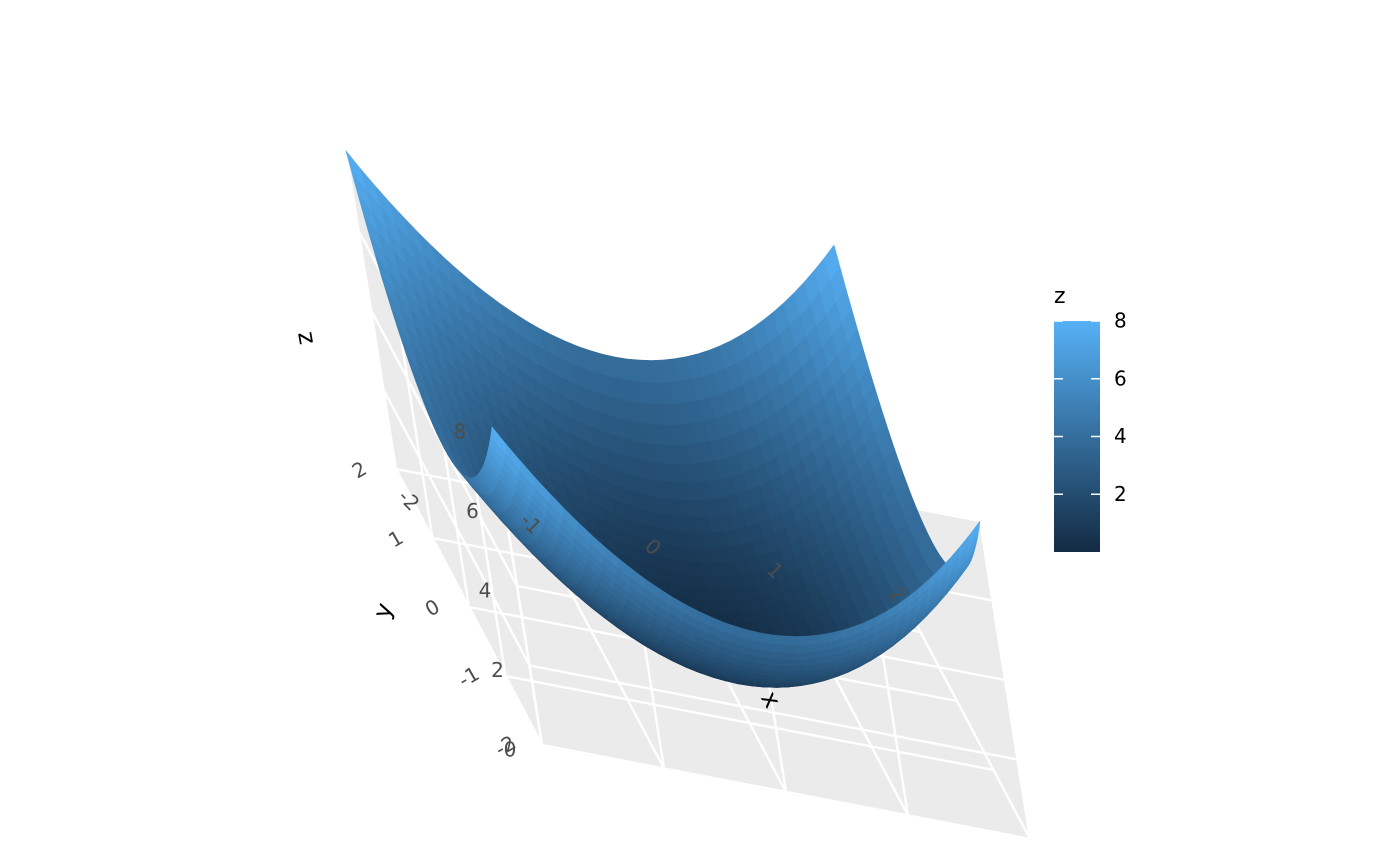 This screenshot has width=1400, height=866. What do you see at coordinates (395, 538) in the screenshot?
I see `y-tick-label: 1` at bounding box center [395, 538].